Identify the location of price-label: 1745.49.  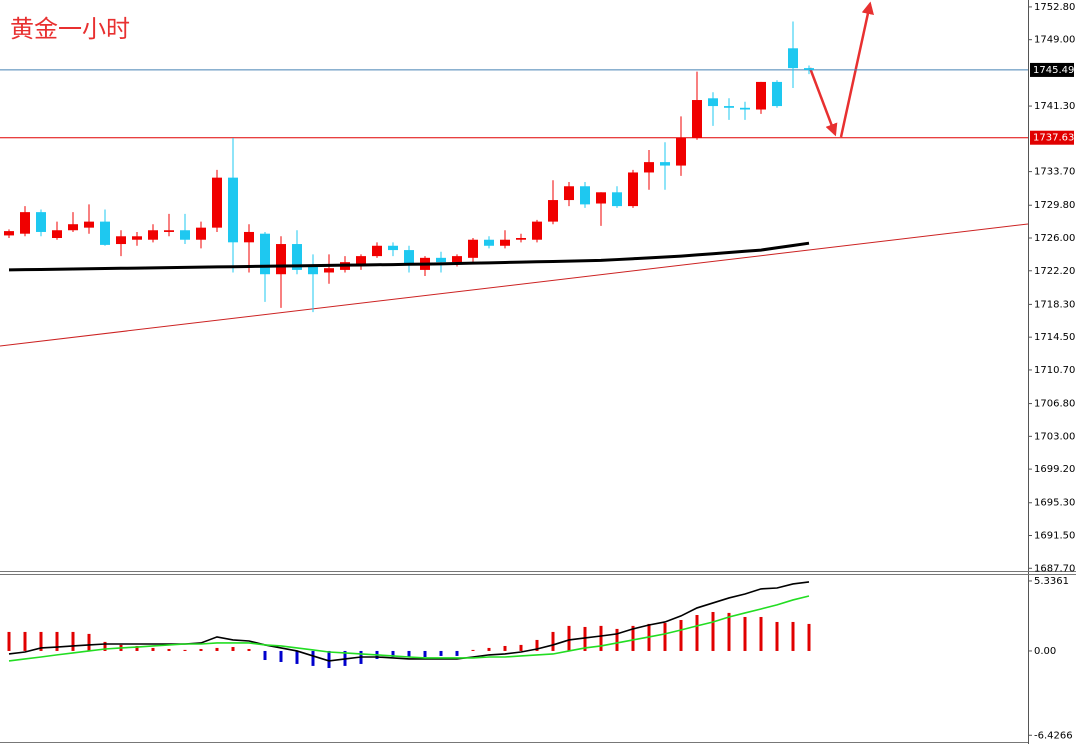
(1053, 70).